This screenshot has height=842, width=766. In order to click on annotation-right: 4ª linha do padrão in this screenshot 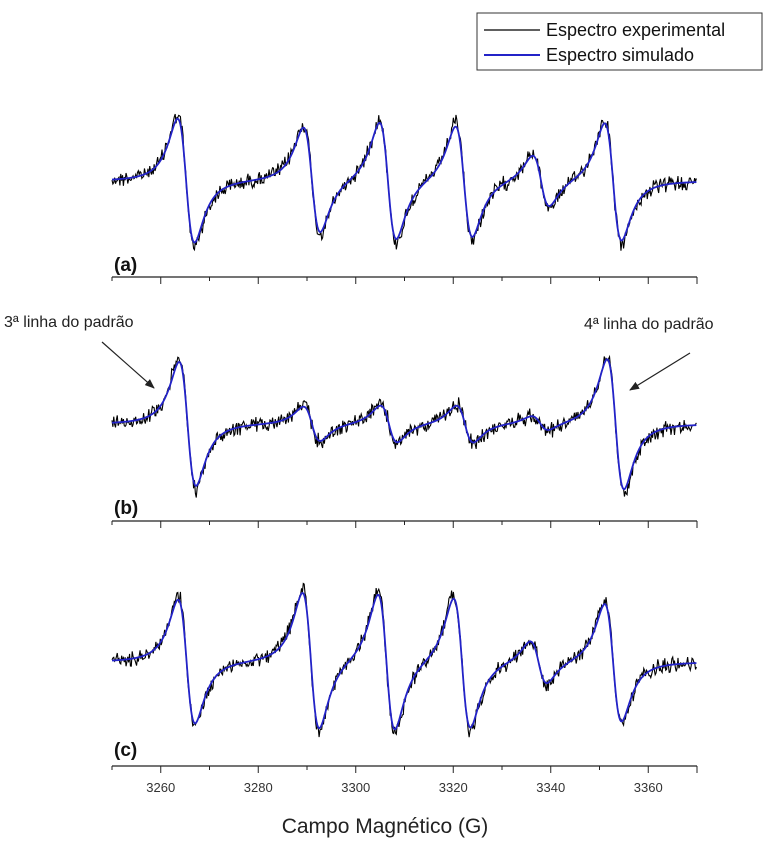, I will do `click(649, 353)`.